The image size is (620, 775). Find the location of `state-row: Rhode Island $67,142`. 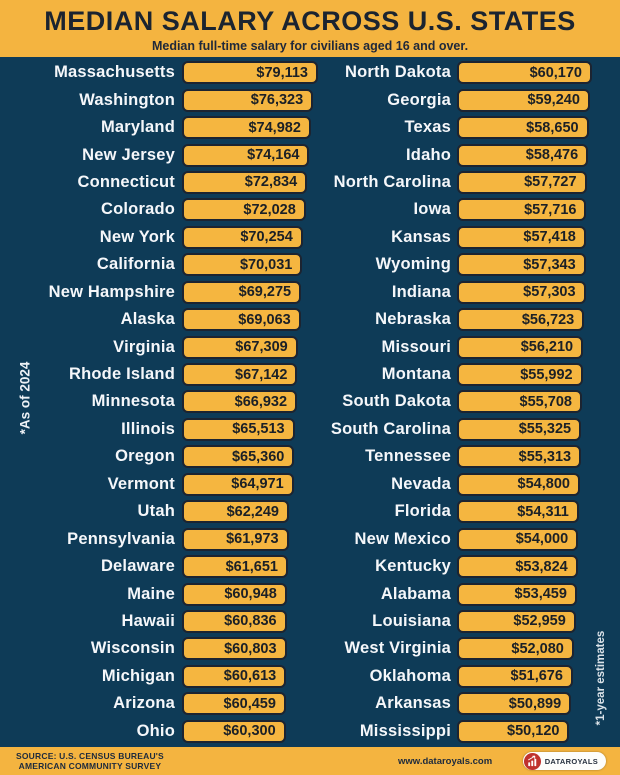

state-row: Rhode Island $67,142 is located at coordinates (164, 374).